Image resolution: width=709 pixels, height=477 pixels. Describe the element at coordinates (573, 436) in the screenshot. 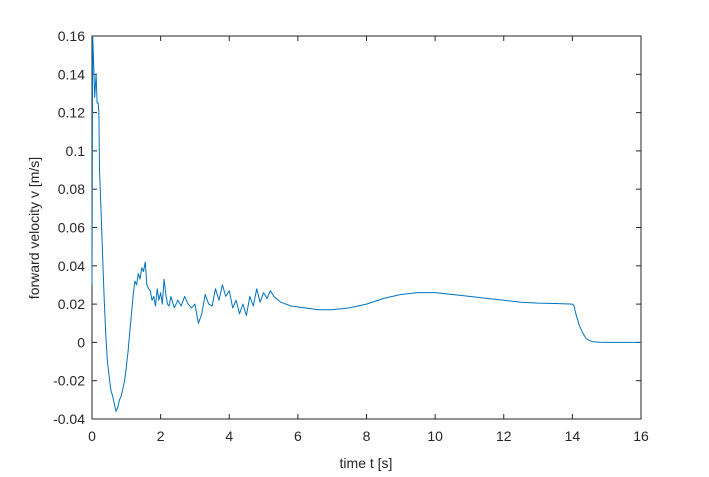

I see `x-tick-label: 14` at that location.